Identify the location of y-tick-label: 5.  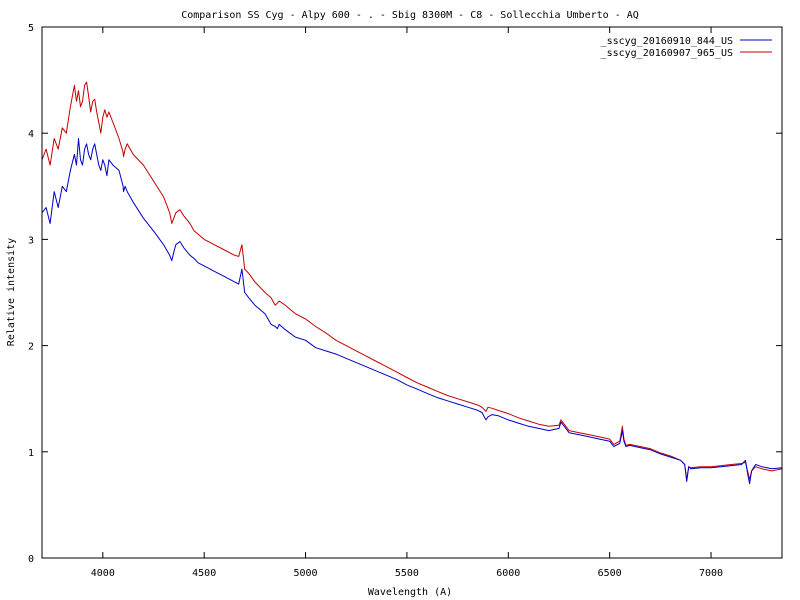
(31, 28).